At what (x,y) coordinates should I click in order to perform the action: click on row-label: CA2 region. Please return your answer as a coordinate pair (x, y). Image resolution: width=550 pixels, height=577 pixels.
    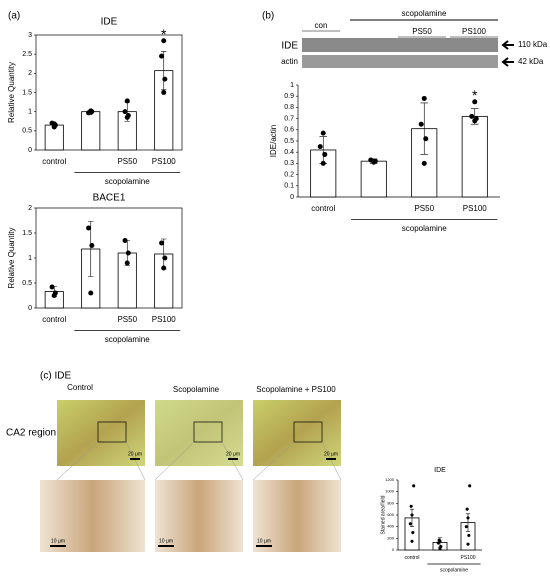
    Looking at the image, I should click on (31, 433).